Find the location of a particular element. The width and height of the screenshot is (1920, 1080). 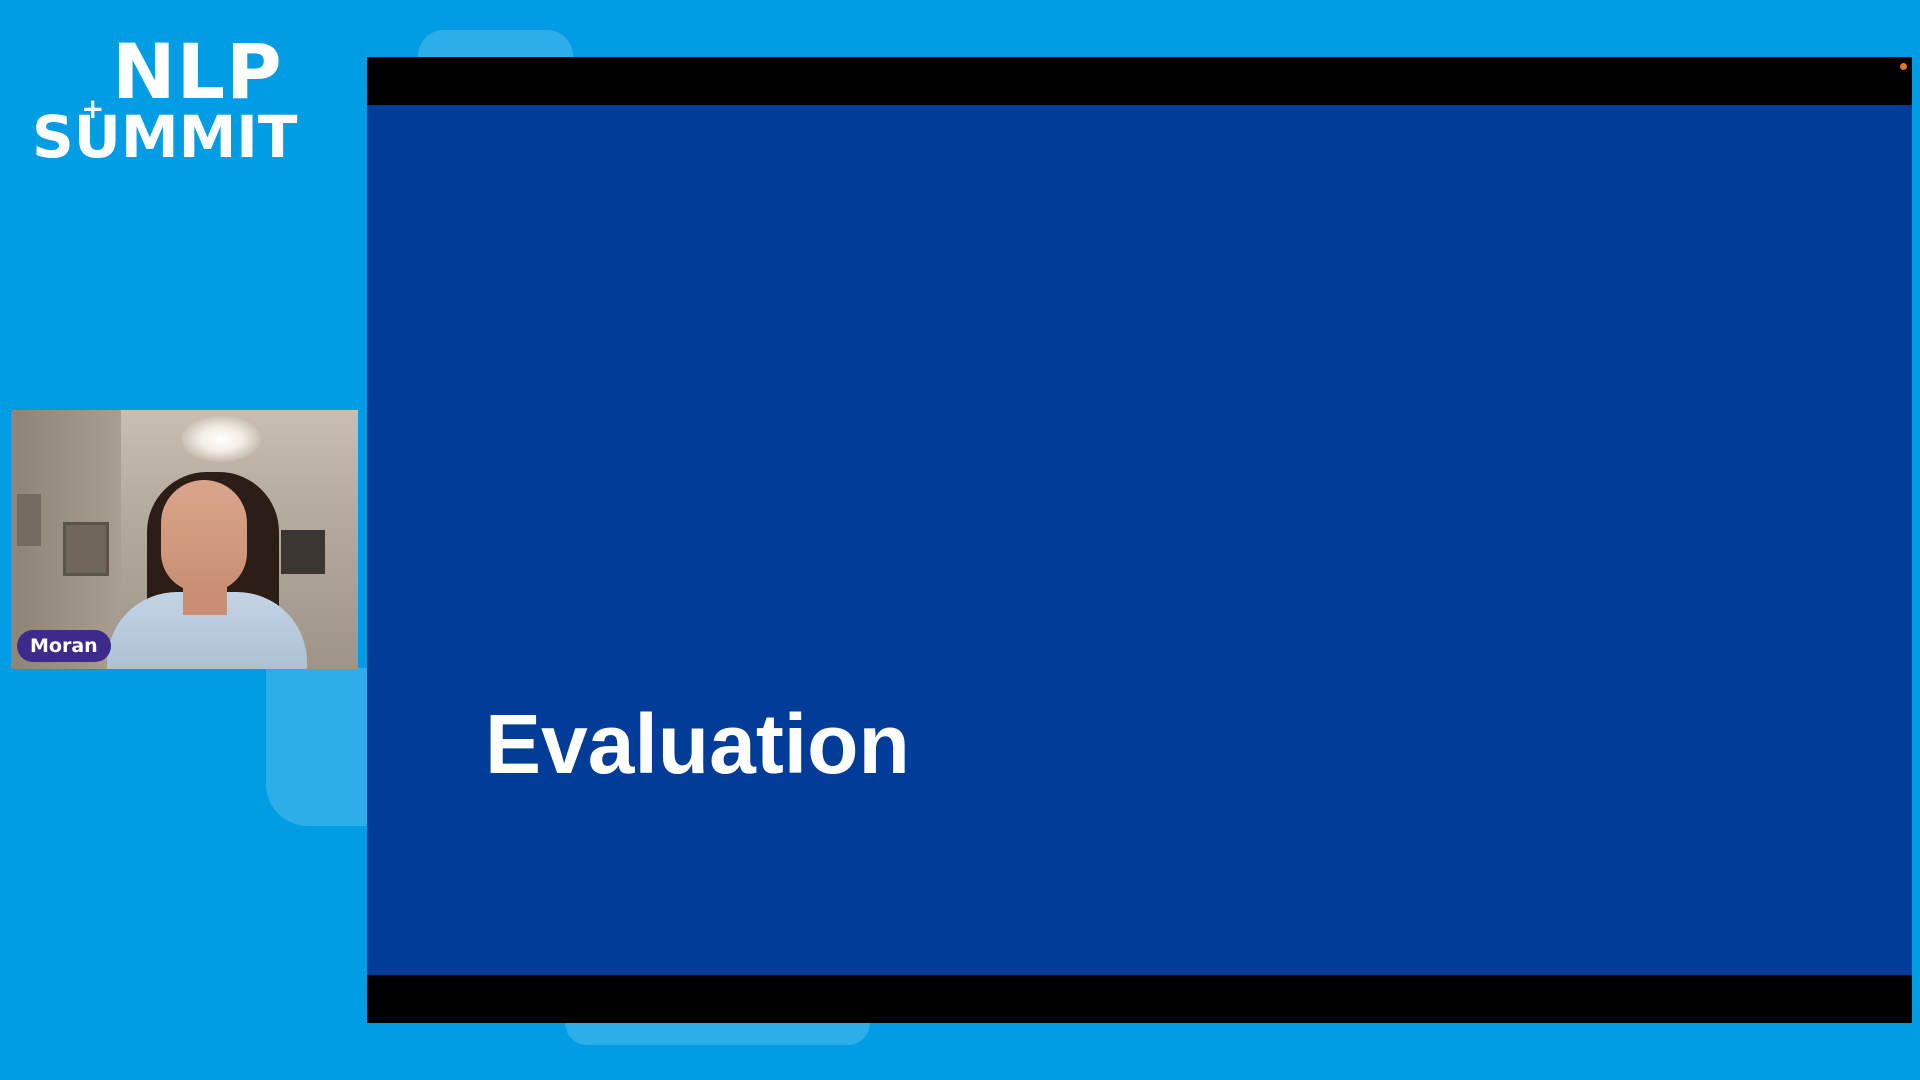

nlp-summit-logo: NLP + SUMMIT is located at coordinates (164, 97).